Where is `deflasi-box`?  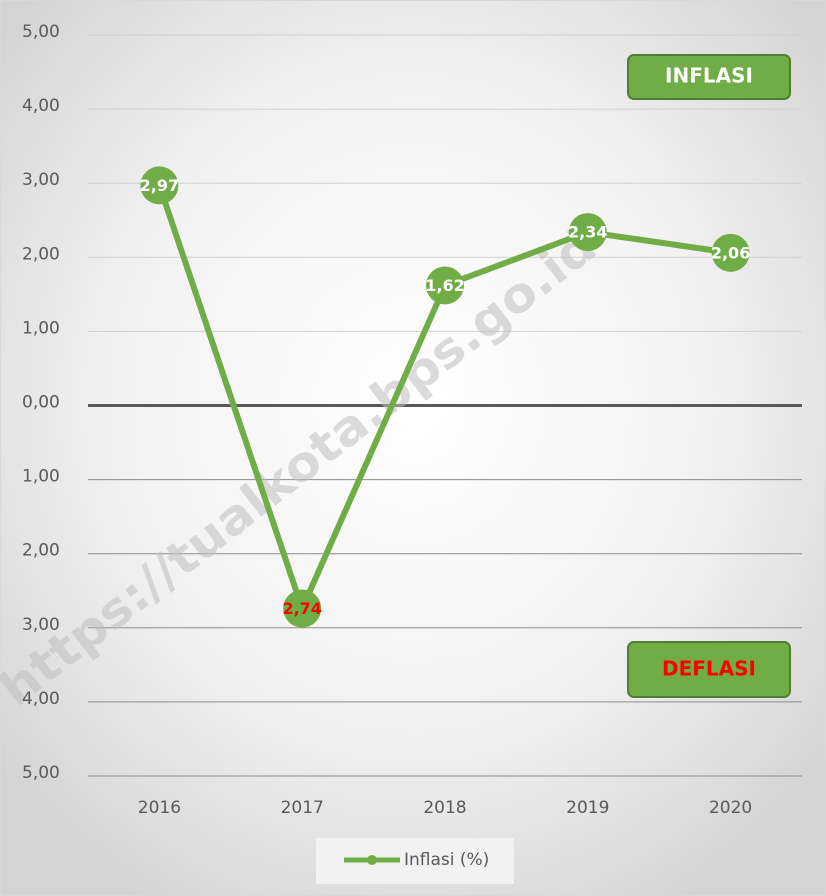 deflasi-box is located at coordinates (709, 669).